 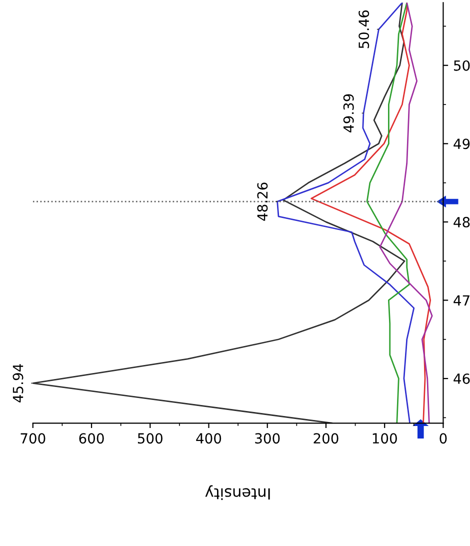 I want to click on x-tick-label: 100, so click(x=384, y=438).